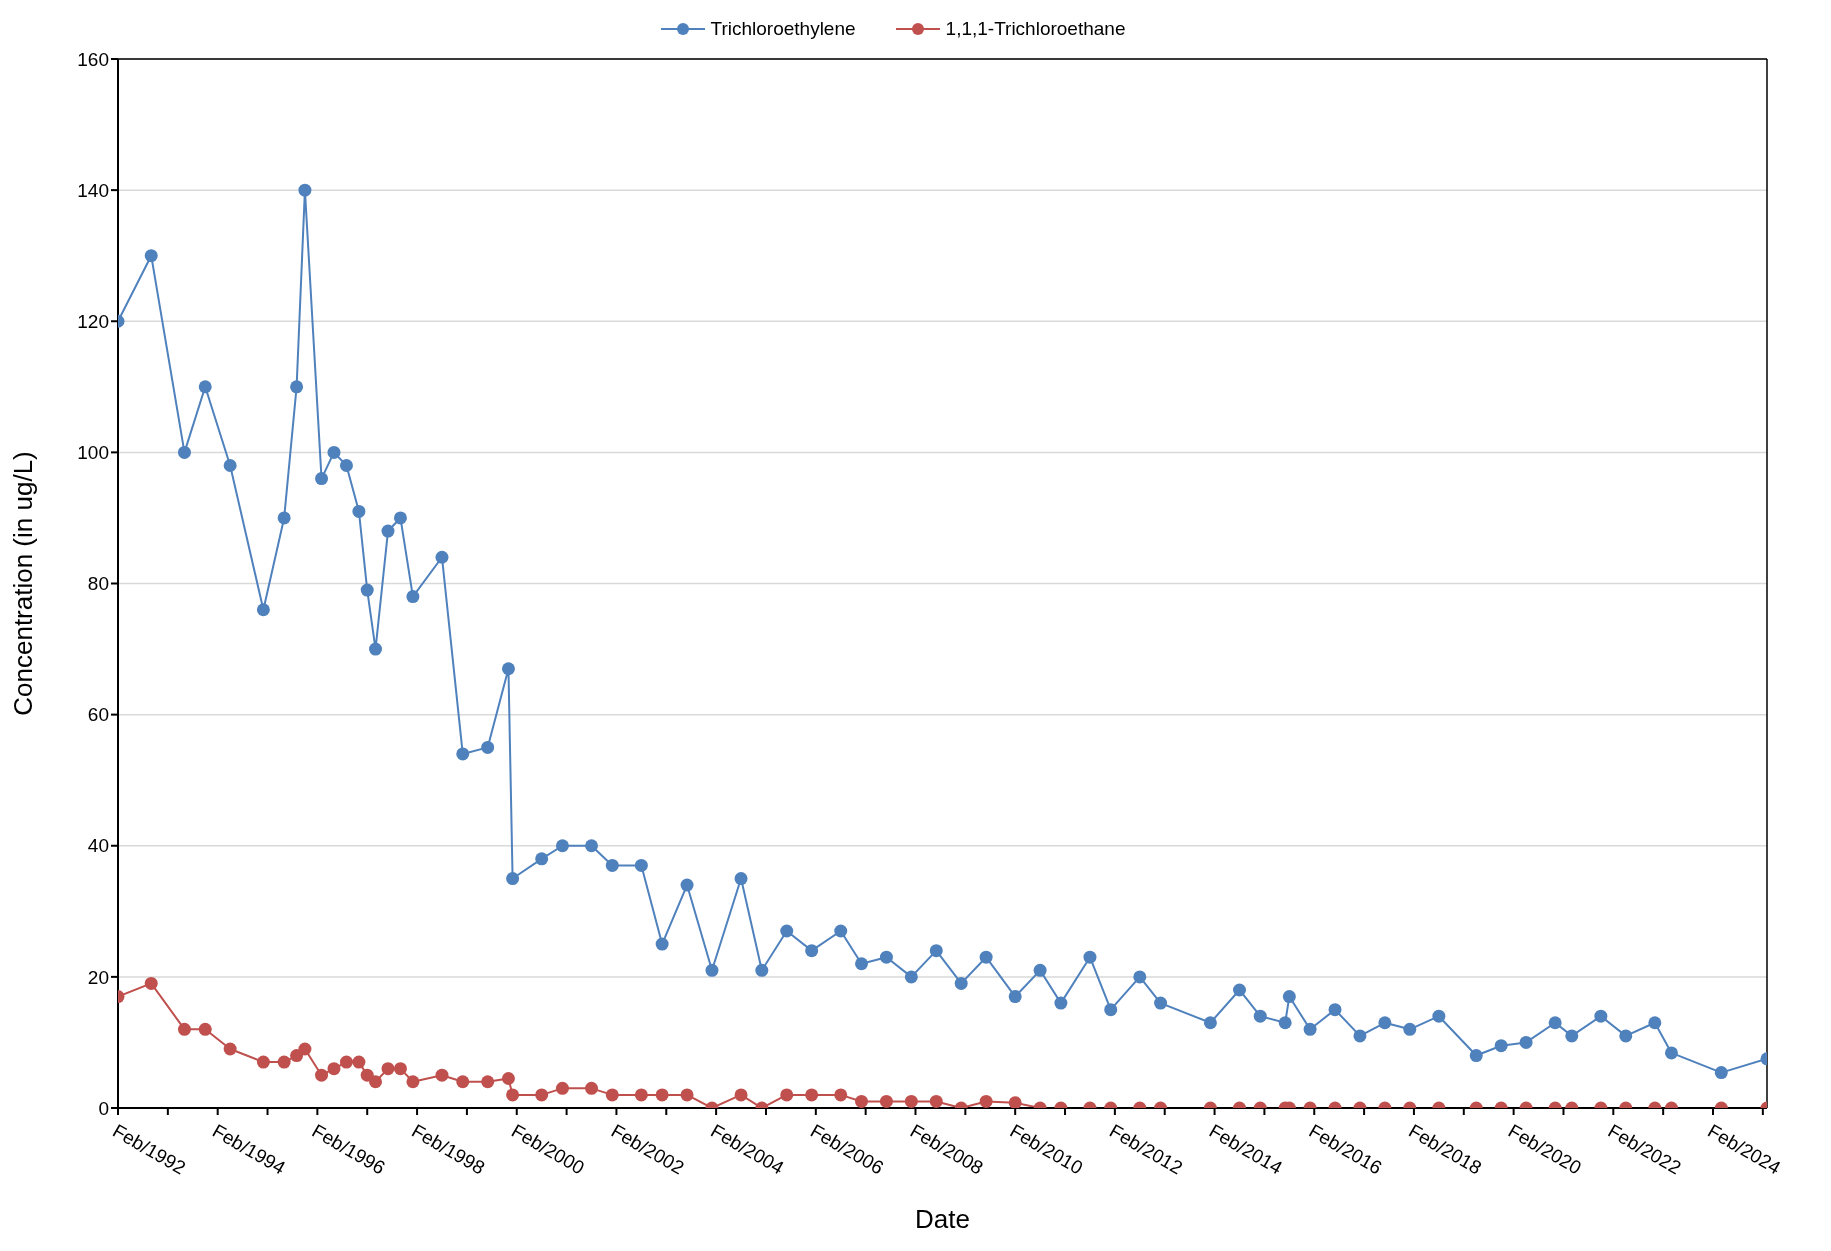 Image resolution: width=1831 pixels, height=1251 pixels. What do you see at coordinates (93, 321) in the screenshot?
I see `y-tick-label: 120` at bounding box center [93, 321].